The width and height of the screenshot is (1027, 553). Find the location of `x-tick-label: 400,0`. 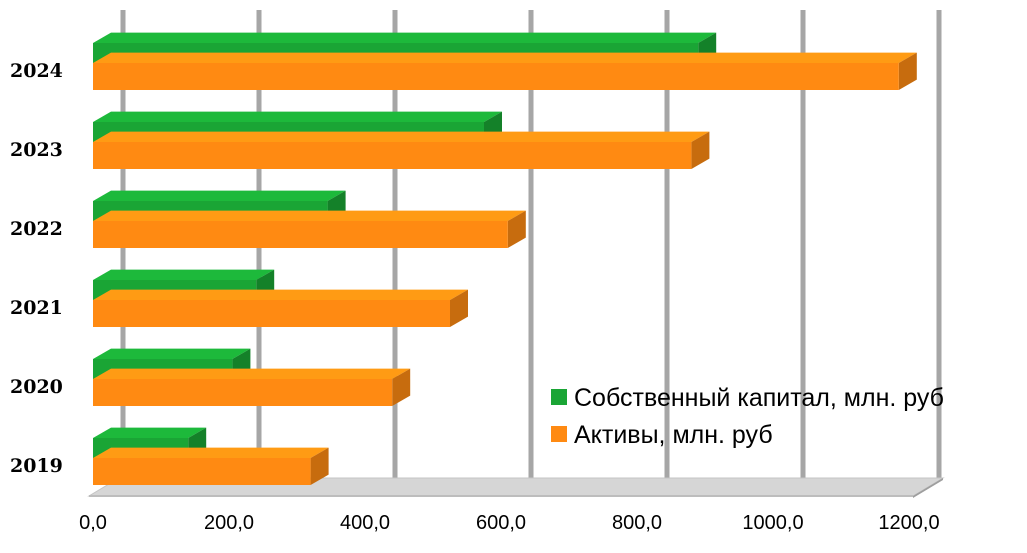

x-tick-label: 400,0 is located at coordinates (365, 523).